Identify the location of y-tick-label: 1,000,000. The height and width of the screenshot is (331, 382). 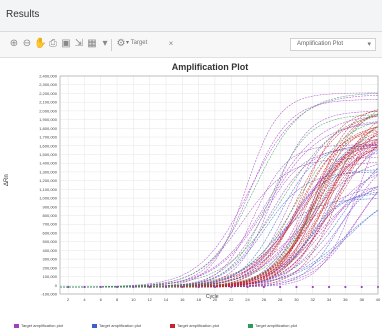
(48, 198).